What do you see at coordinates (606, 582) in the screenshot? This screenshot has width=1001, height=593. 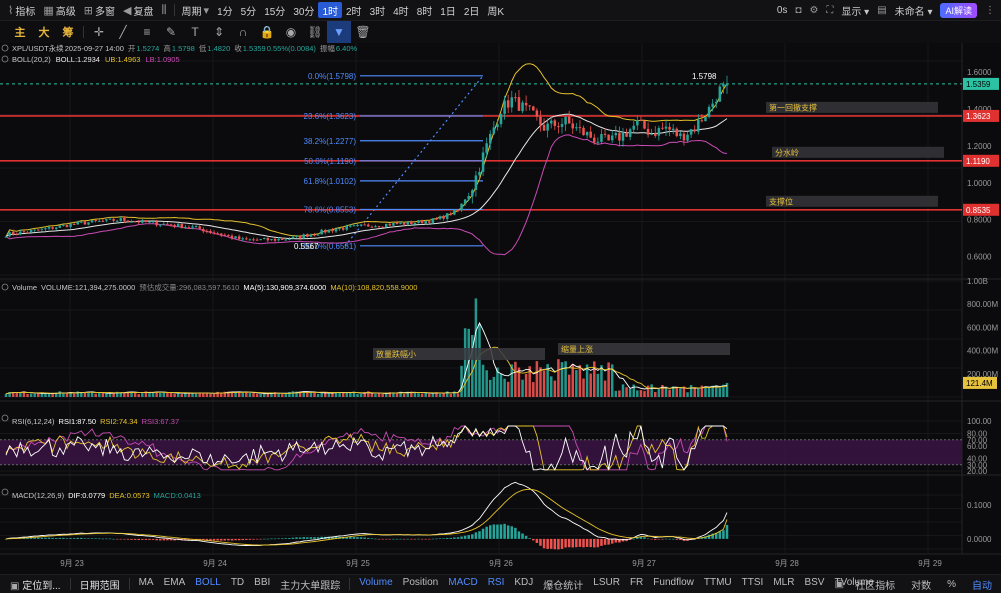 I see `sub-indicator-6: LSUR` at bounding box center [606, 582].